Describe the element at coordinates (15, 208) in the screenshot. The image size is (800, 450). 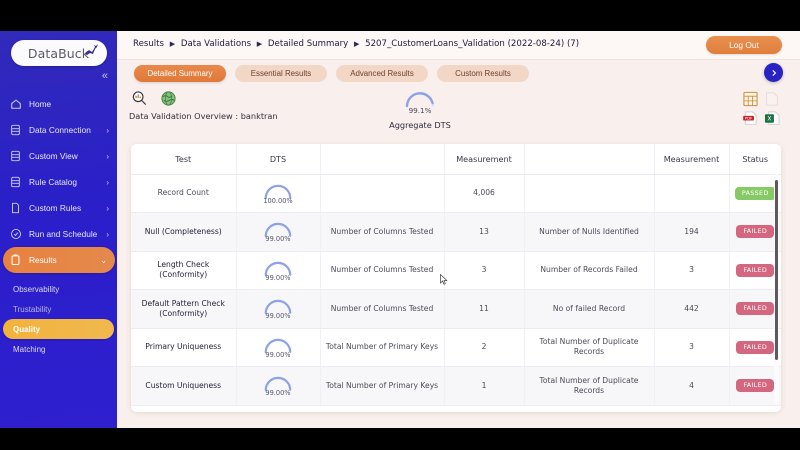
I see `document-icon` at that location.